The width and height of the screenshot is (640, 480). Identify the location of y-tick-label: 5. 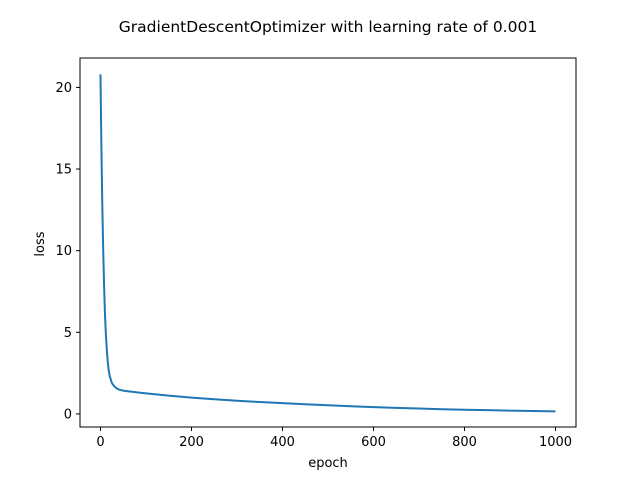
(68, 333).